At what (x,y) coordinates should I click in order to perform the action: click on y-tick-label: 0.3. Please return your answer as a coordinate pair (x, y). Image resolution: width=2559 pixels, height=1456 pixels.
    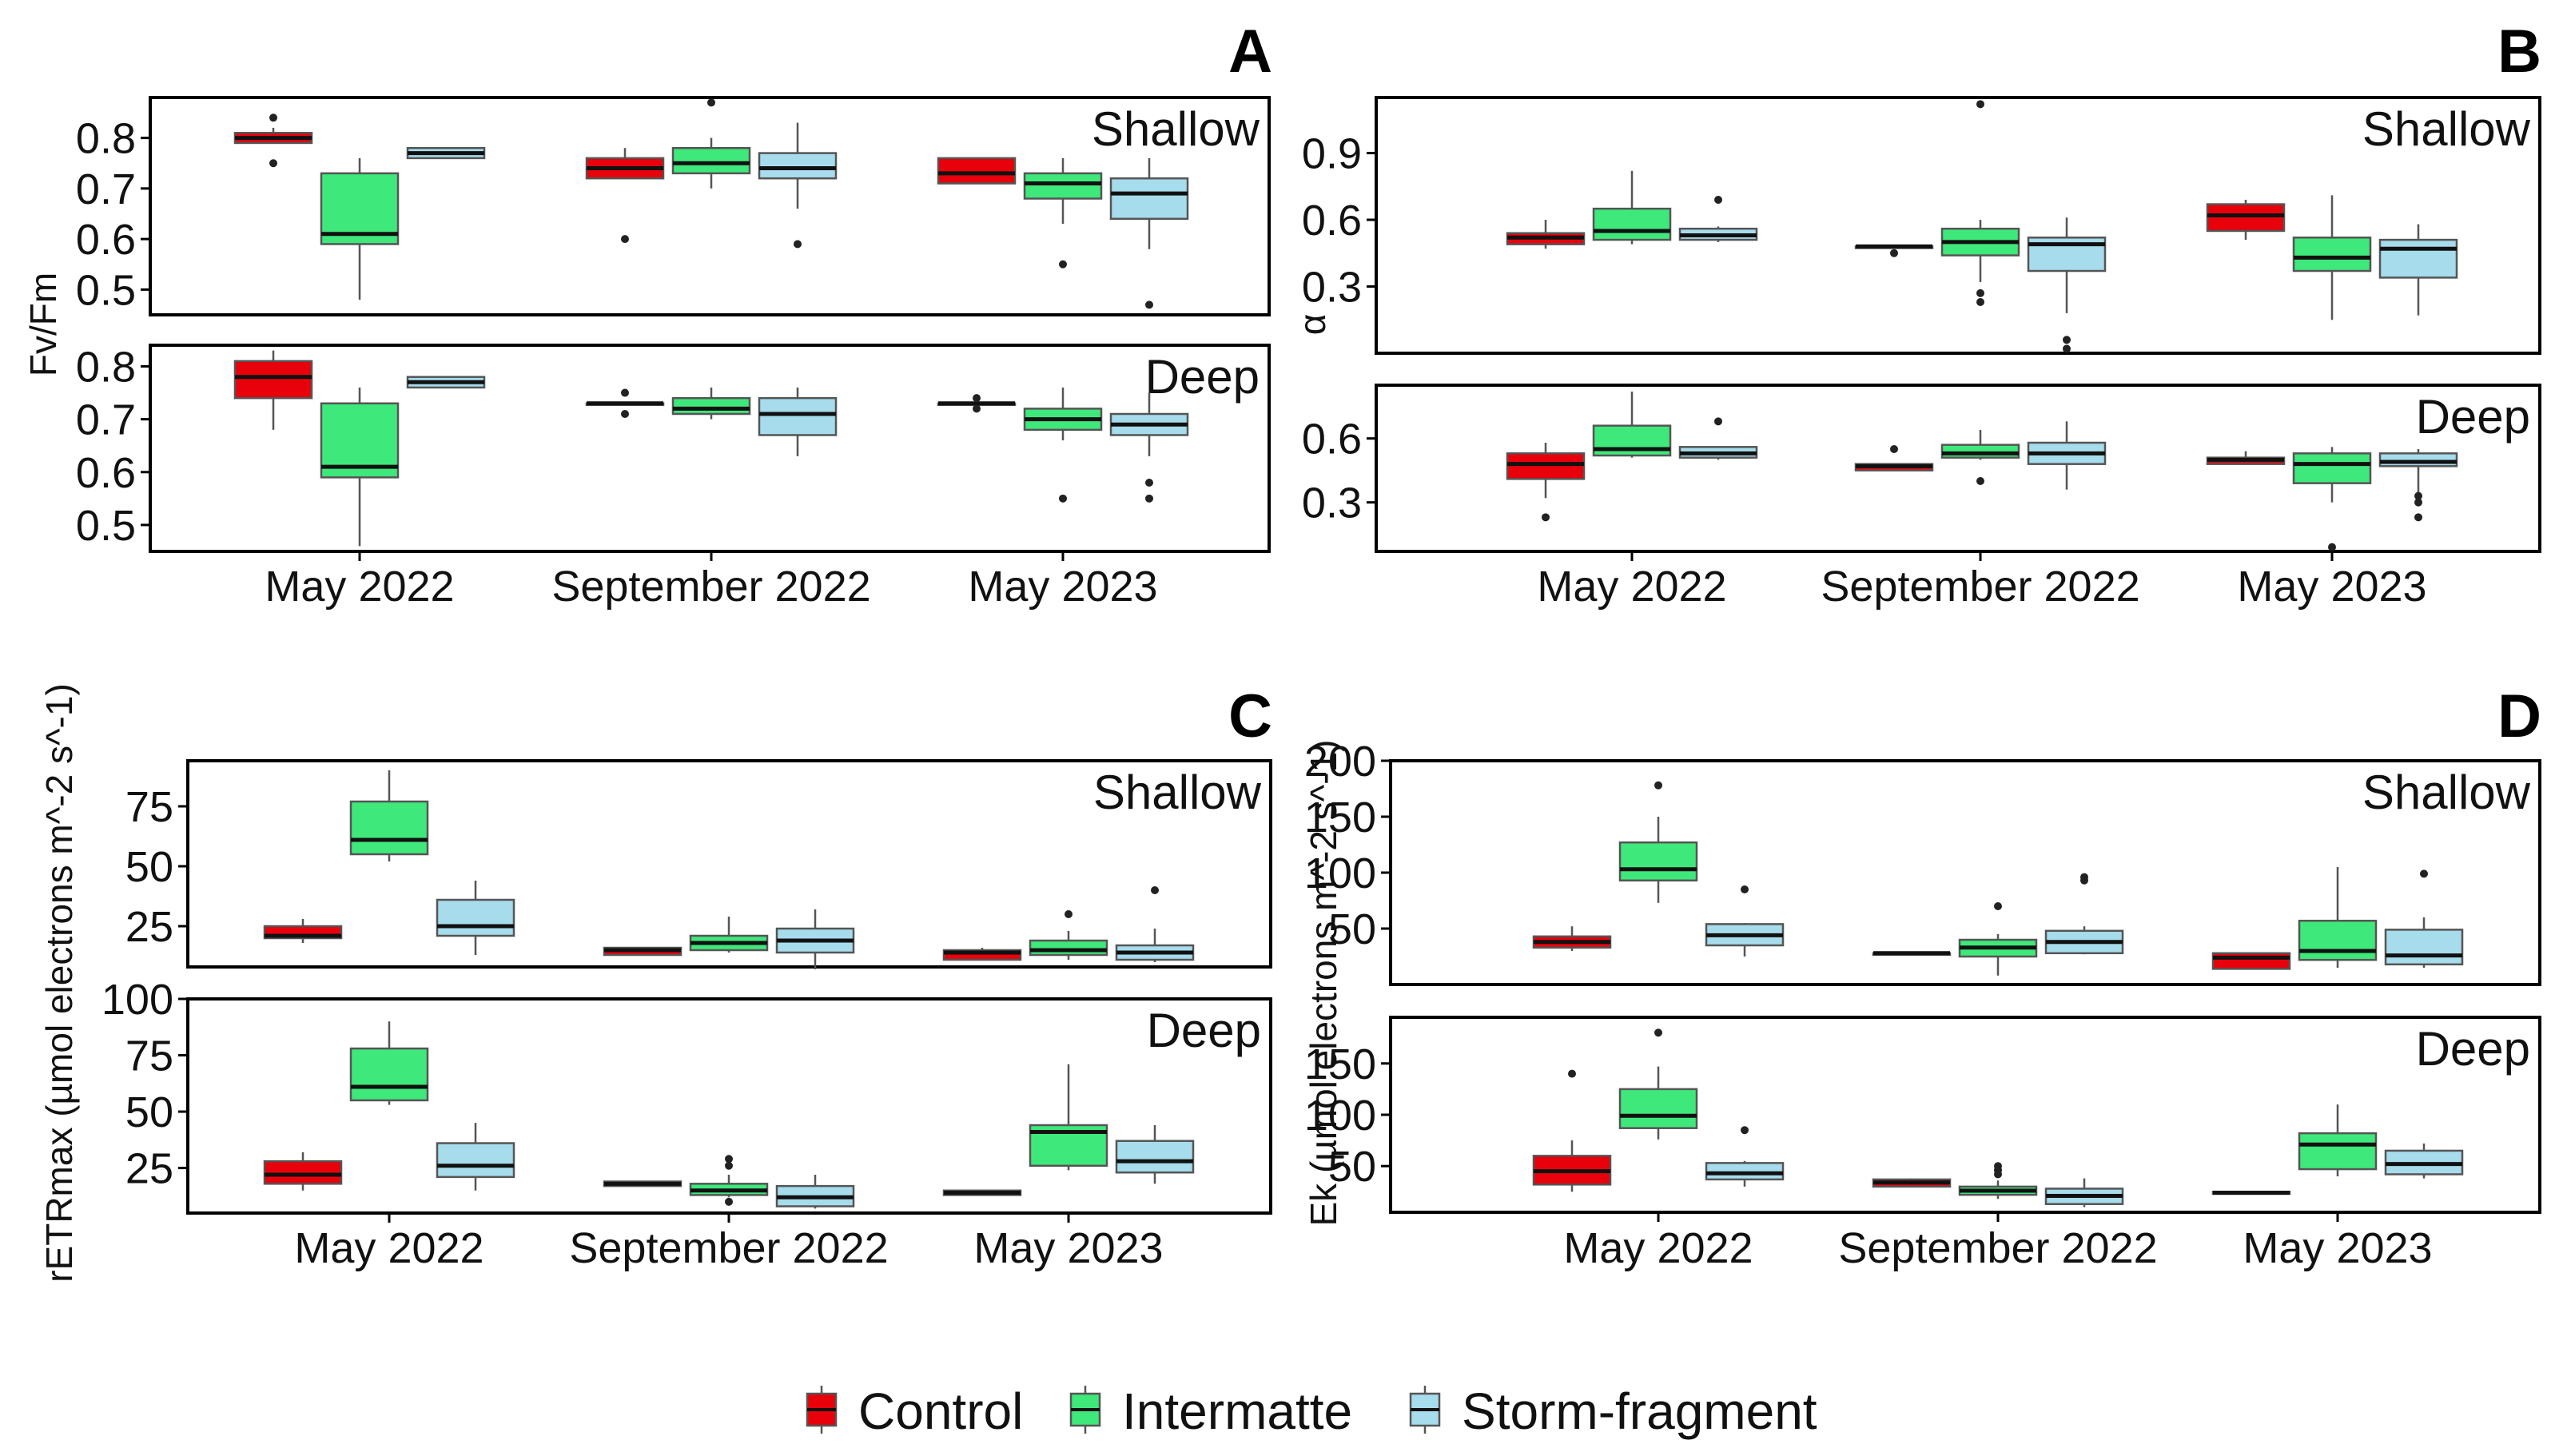
    Looking at the image, I should click on (1332, 503).